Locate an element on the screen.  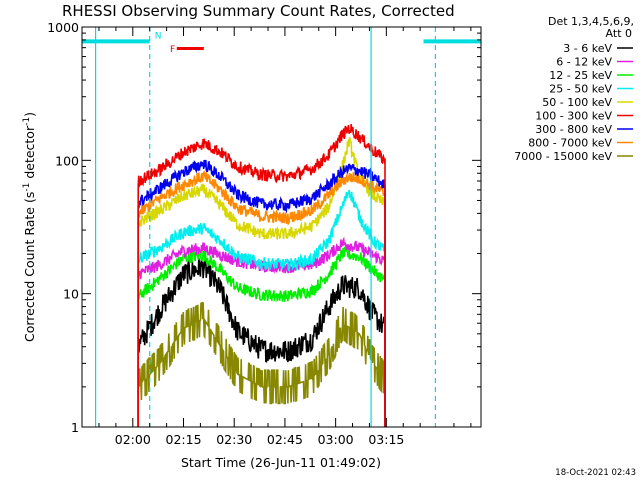
flag-label-f: F is located at coordinates (172, 50).